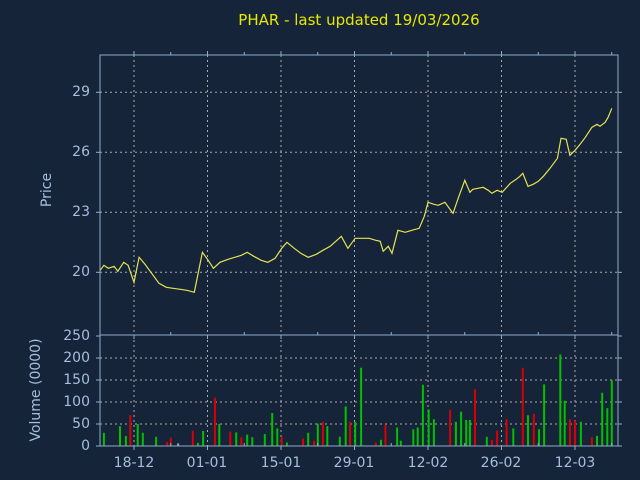  What do you see at coordinates (359, 20) in the screenshot?
I see `chart-title: PHAR - last updated 19/03/2026` at bounding box center [359, 20].